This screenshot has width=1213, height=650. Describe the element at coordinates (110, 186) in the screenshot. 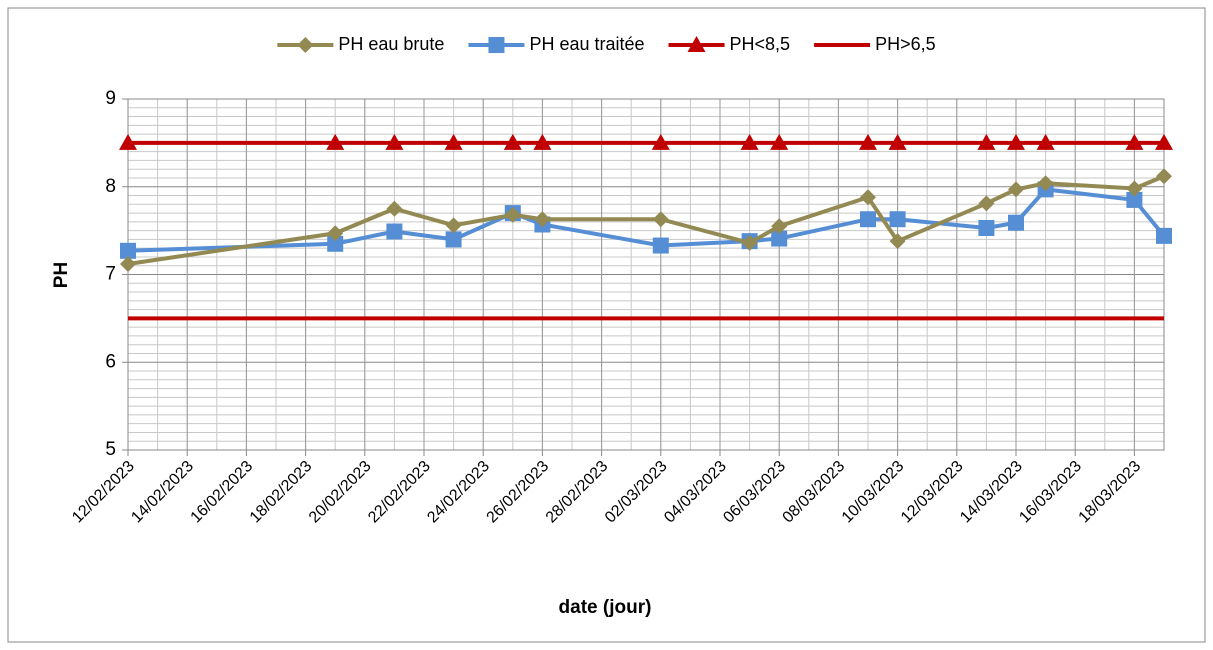

I see `y-tick-label: 8` at that location.